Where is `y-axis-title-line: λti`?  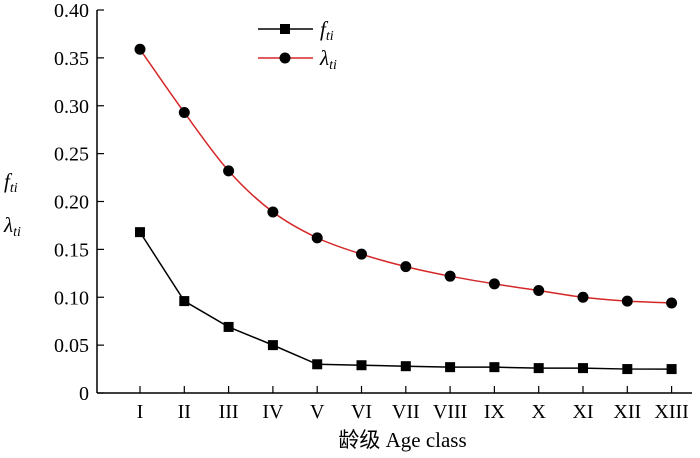
y-axis-title-line: λti is located at coordinates (12, 226).